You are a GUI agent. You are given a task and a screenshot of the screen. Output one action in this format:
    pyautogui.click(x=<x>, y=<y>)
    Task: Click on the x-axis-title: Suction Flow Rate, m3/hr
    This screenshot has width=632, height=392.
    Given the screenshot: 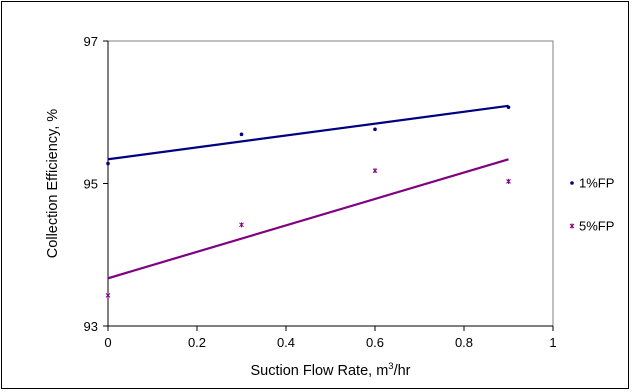 What is the action you would take?
    pyautogui.click(x=330, y=370)
    